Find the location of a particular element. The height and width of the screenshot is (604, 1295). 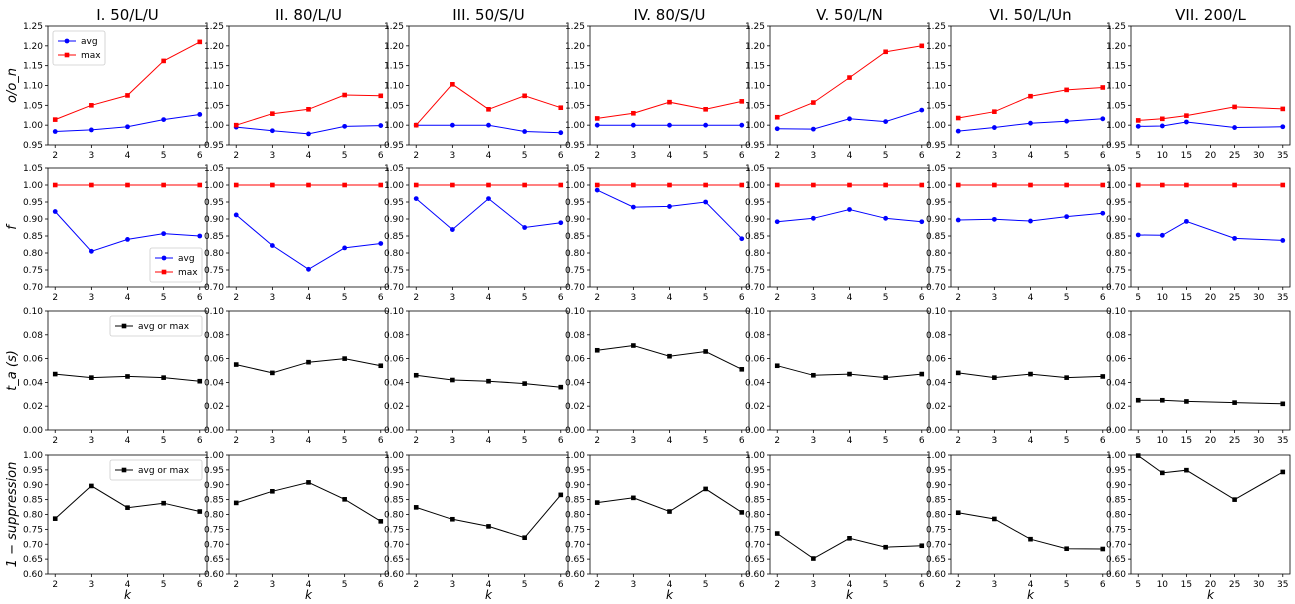

x-tick-label: 2 is located at coordinates (597, 156).